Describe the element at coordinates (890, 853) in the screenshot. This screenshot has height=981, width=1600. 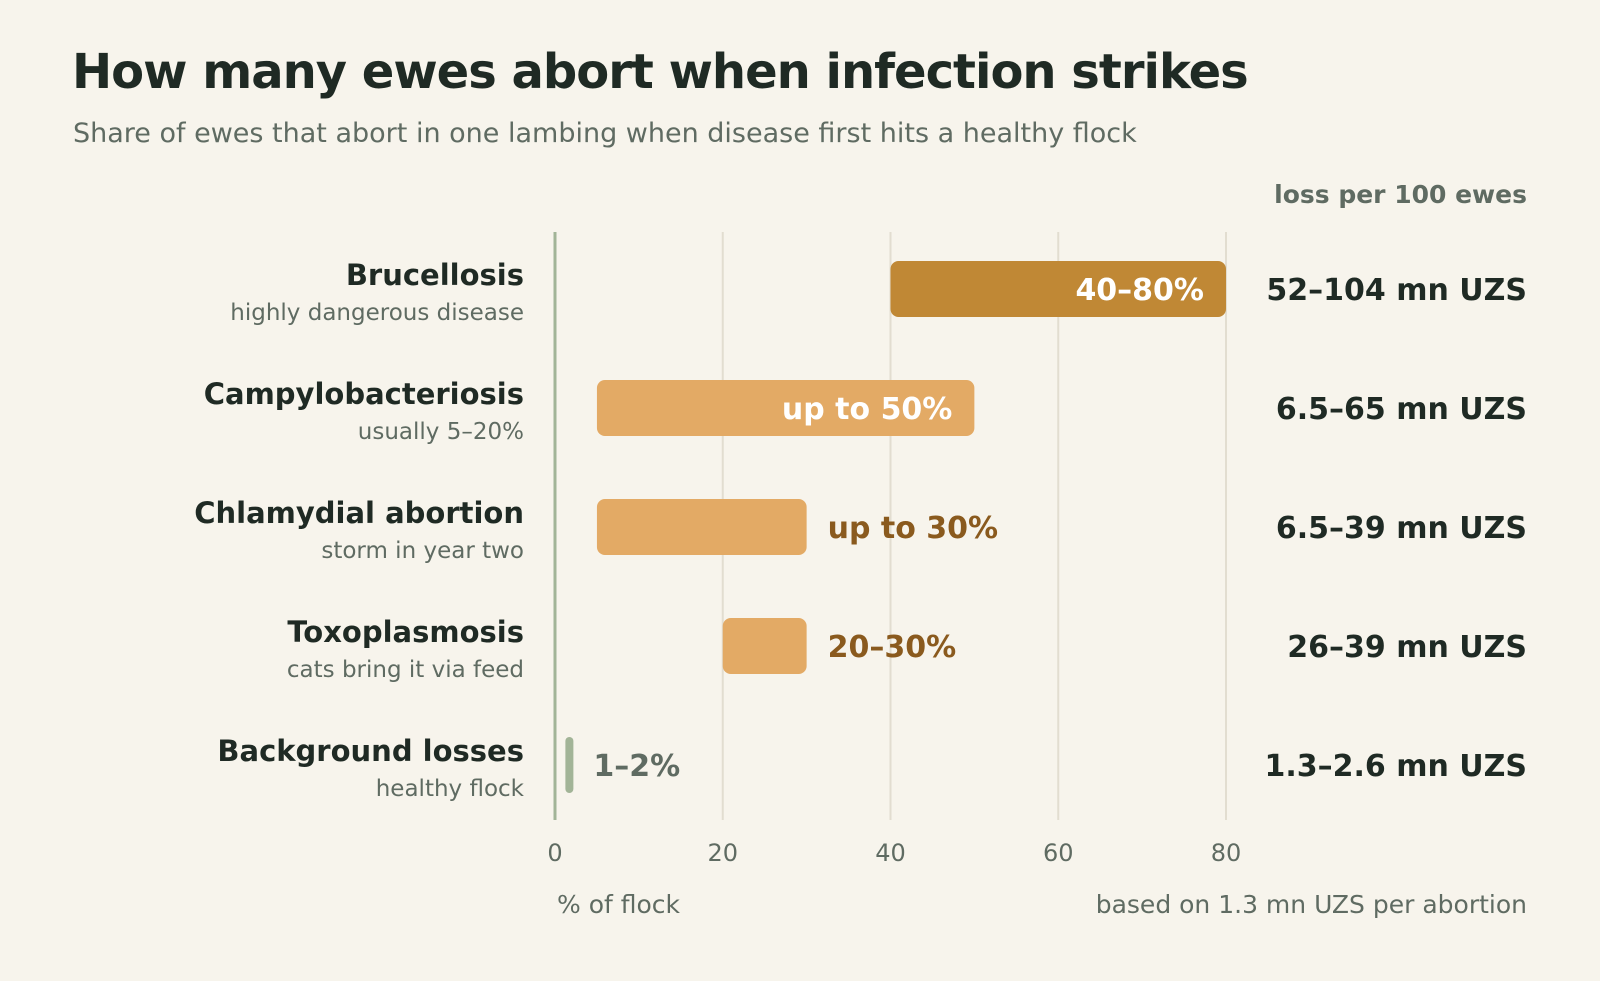
I see `x-tick-label: 40` at that location.